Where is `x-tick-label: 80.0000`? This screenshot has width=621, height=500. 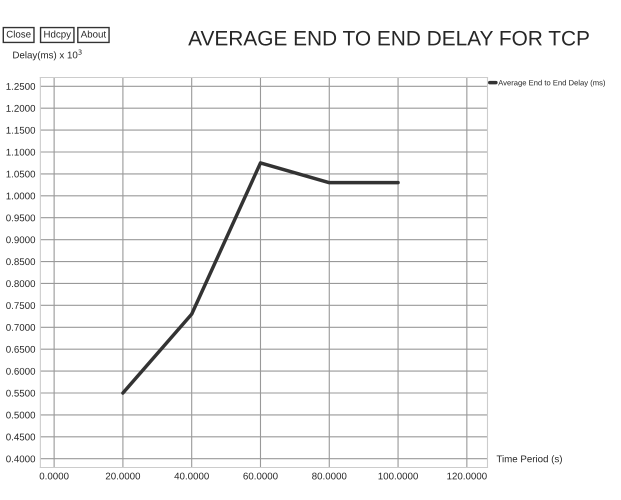
x-tick-label: 80.0000 is located at coordinates (329, 476).